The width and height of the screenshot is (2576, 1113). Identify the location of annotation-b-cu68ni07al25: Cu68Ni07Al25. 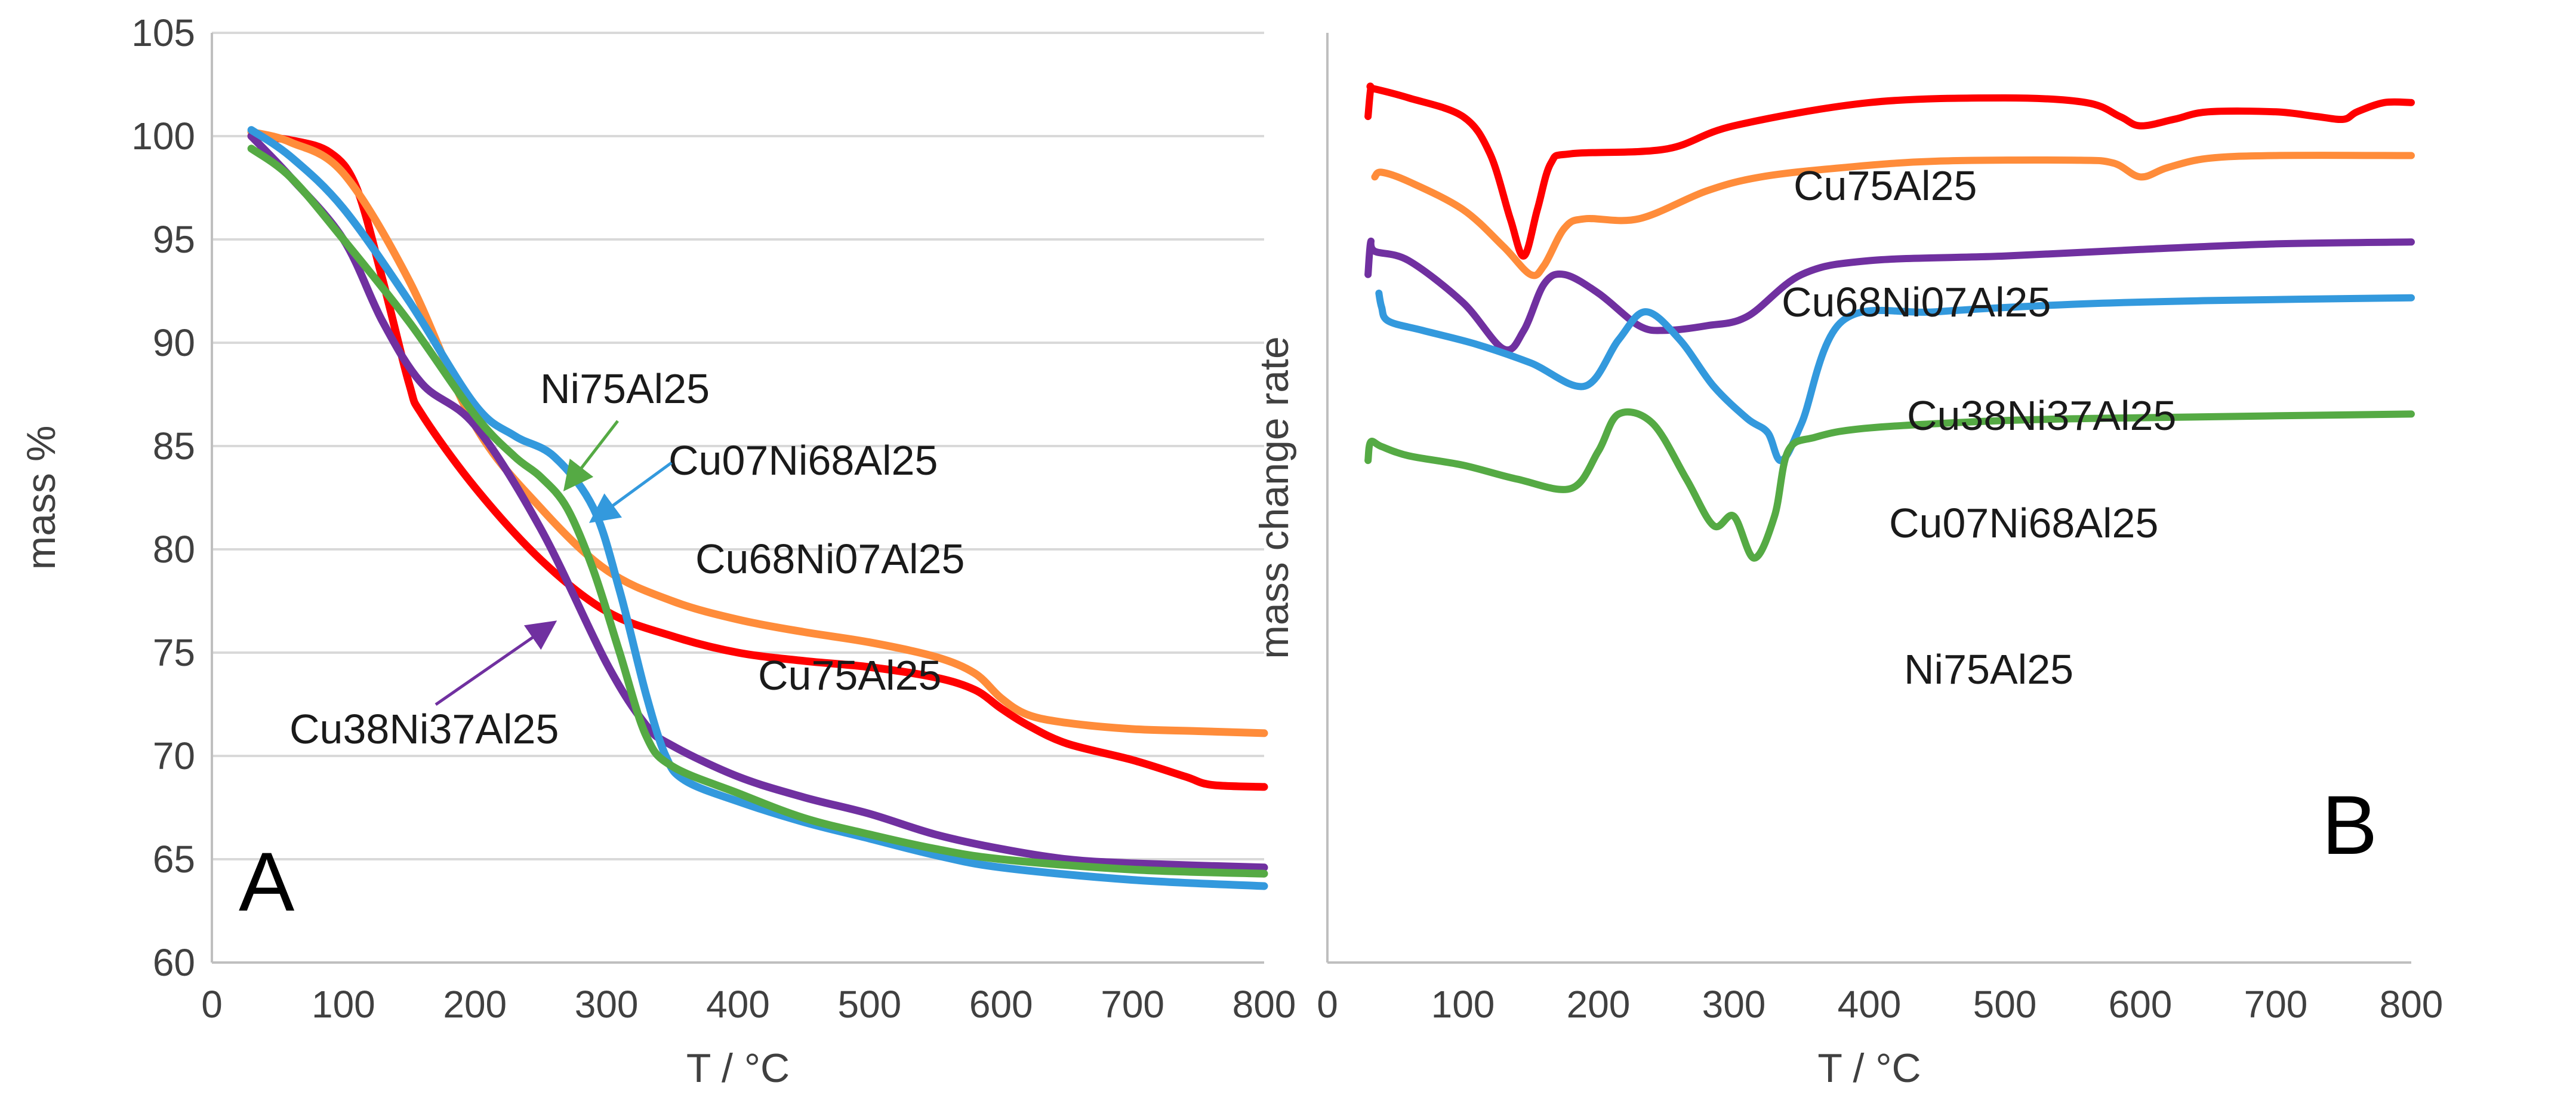
(1916, 302).